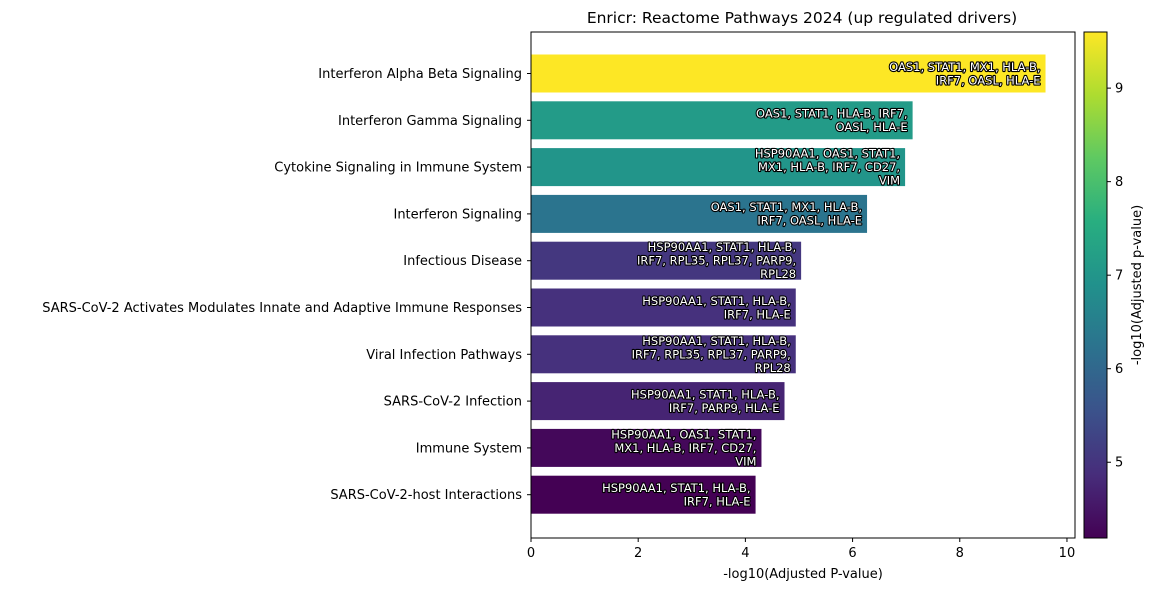  What do you see at coordinates (852, 553) in the screenshot?
I see `x-tick-label: 6` at bounding box center [852, 553].